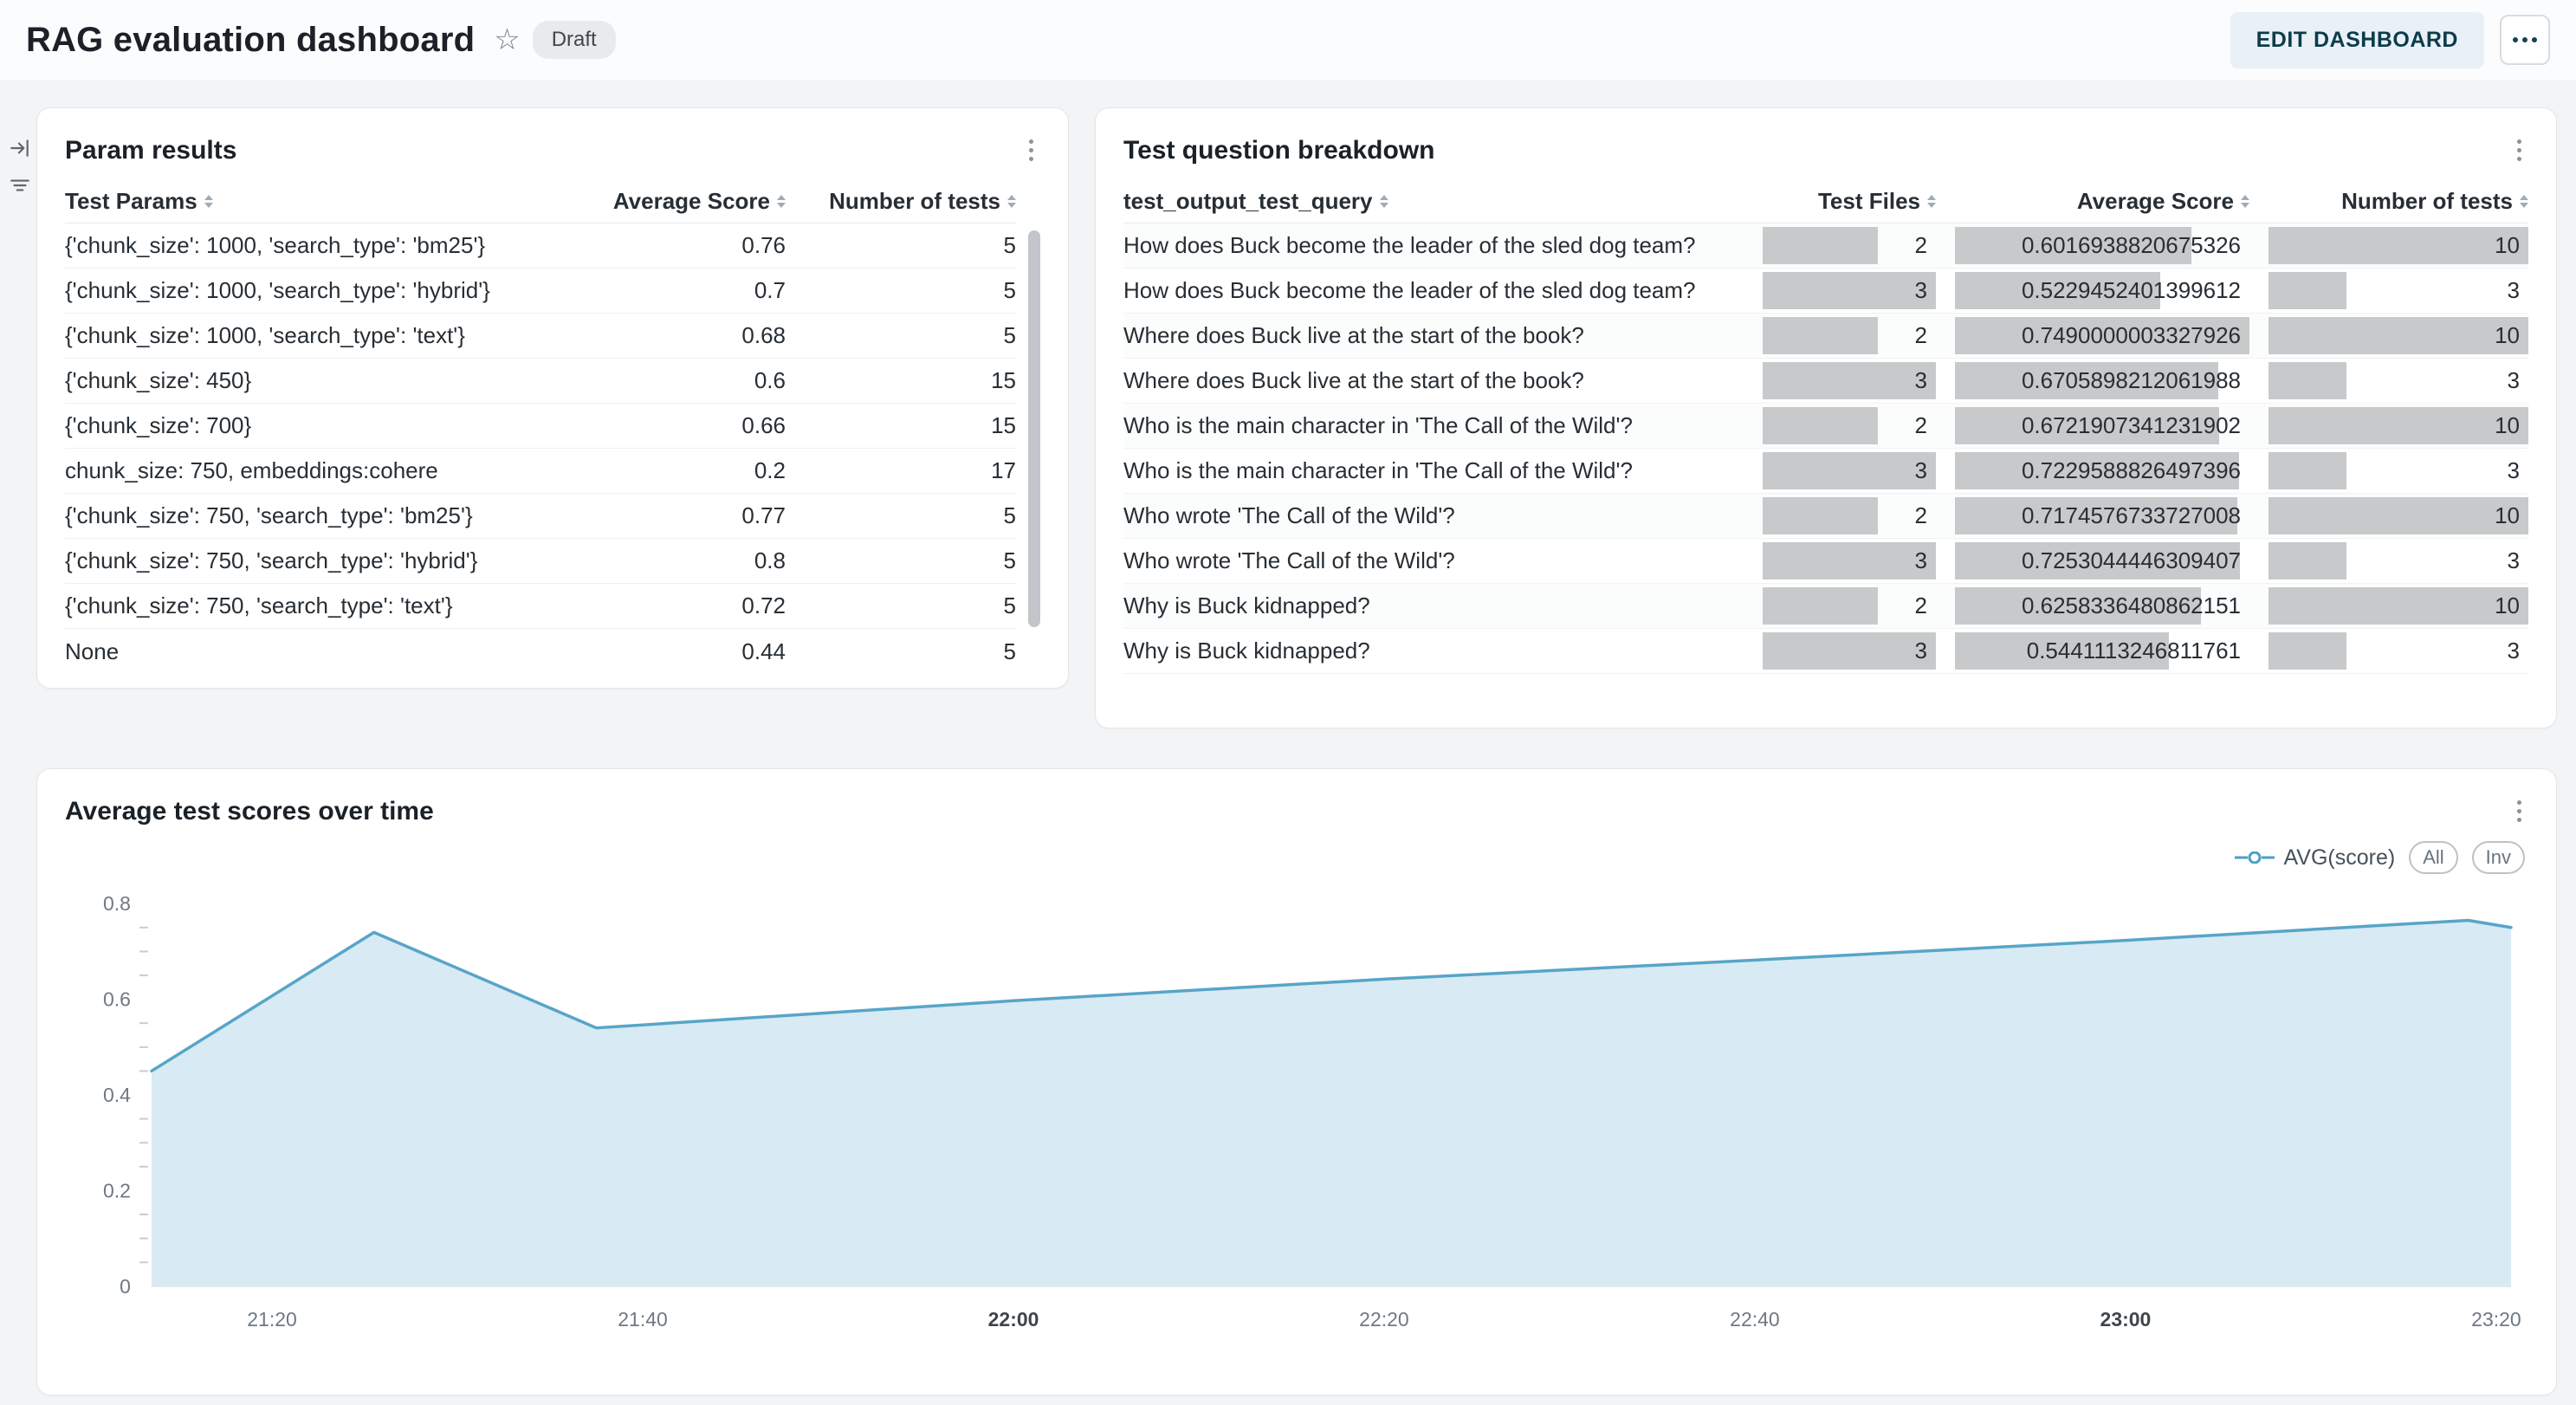 The width and height of the screenshot is (2576, 1405). What do you see at coordinates (540, 381) in the screenshot?
I see `param-results-row: {'chunk_size': 450} 0.6 15` at bounding box center [540, 381].